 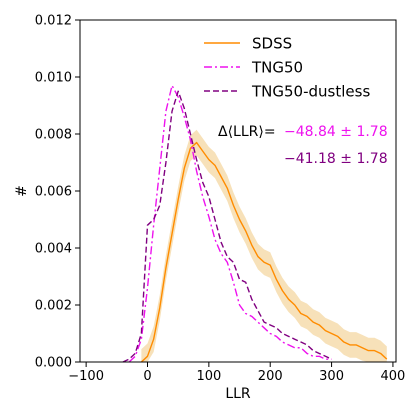 What do you see at coordinates (53, 249) in the screenshot?
I see `y-tick-label: 0.004` at bounding box center [53, 249].